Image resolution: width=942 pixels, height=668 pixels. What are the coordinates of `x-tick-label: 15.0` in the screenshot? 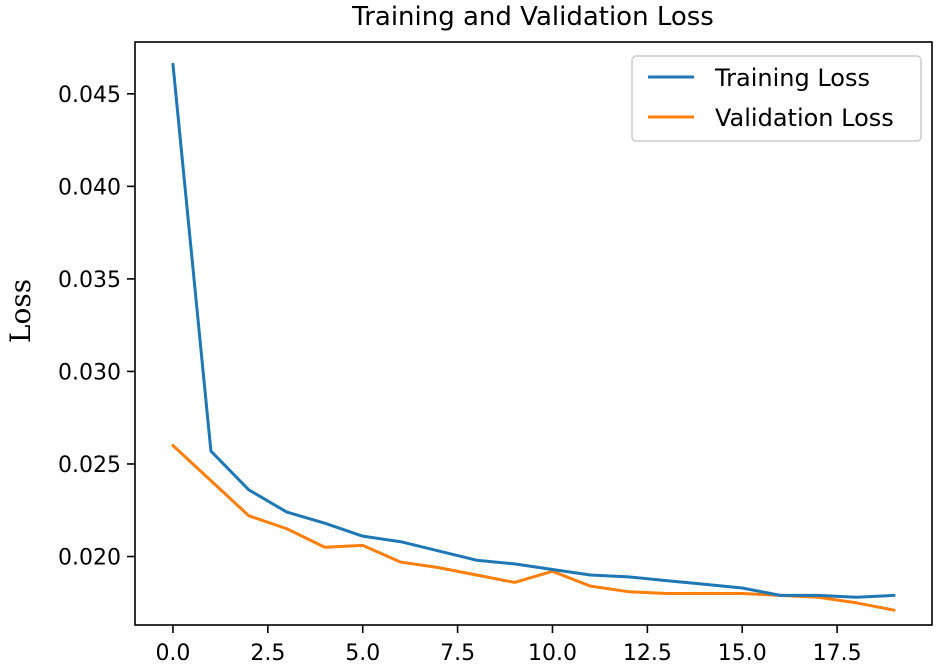 It's located at (742, 653).